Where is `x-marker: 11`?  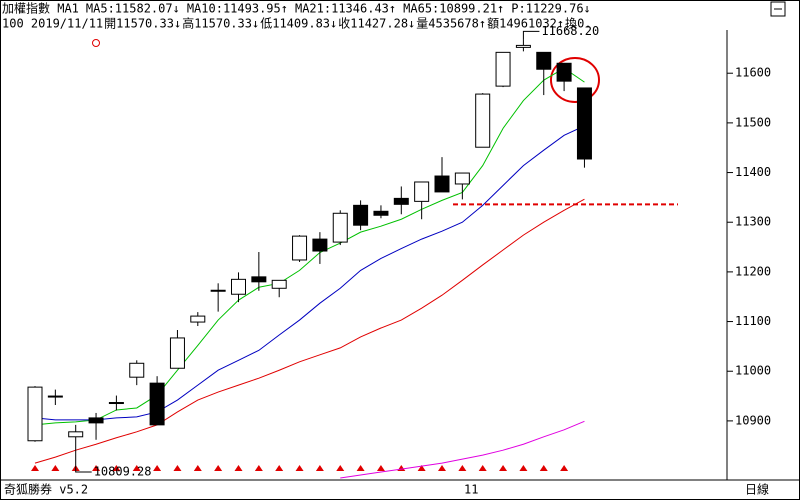
x-marker: 11 is located at coordinates (471, 490).